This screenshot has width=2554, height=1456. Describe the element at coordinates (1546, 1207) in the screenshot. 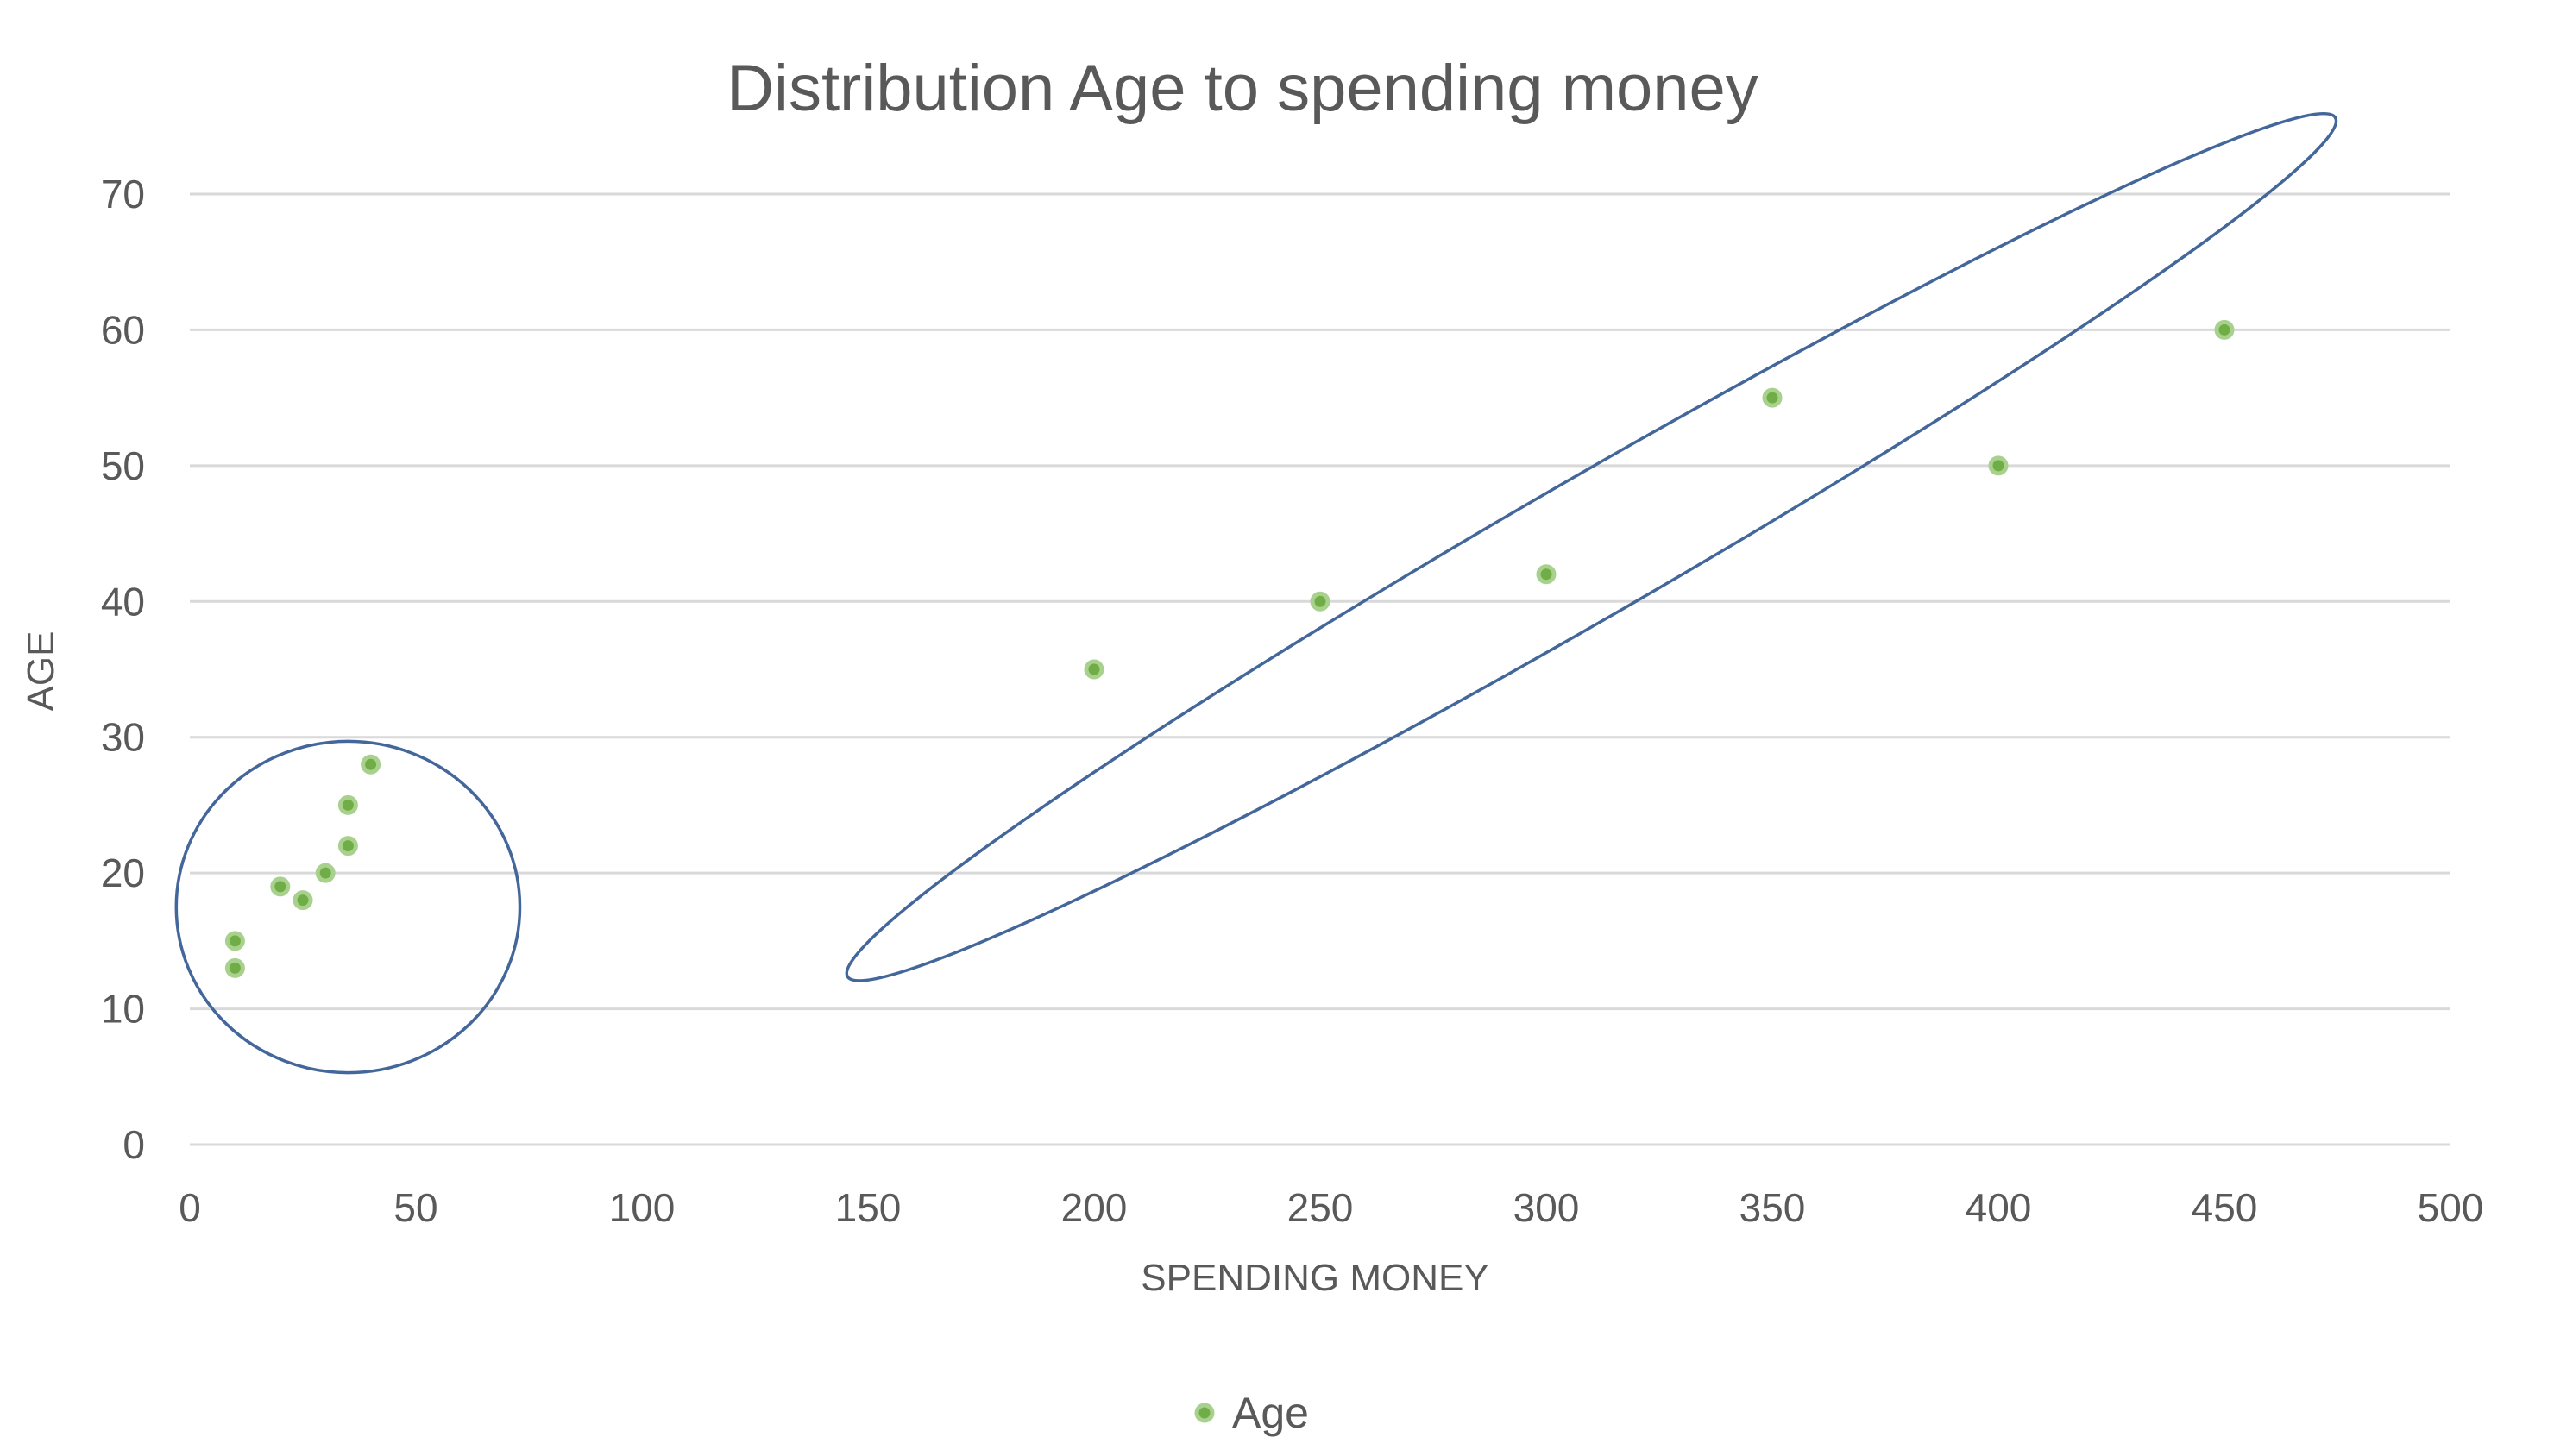

I see `x-tick-label: 300` at that location.